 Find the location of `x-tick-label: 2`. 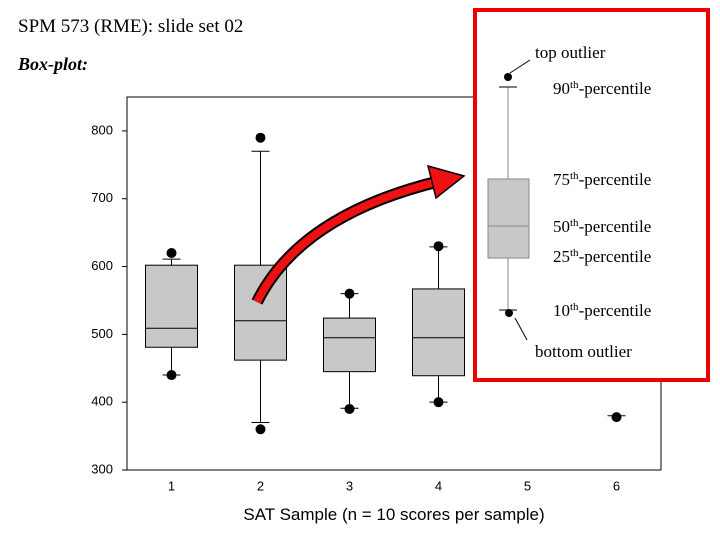

x-tick-label: 2 is located at coordinates (260, 485).